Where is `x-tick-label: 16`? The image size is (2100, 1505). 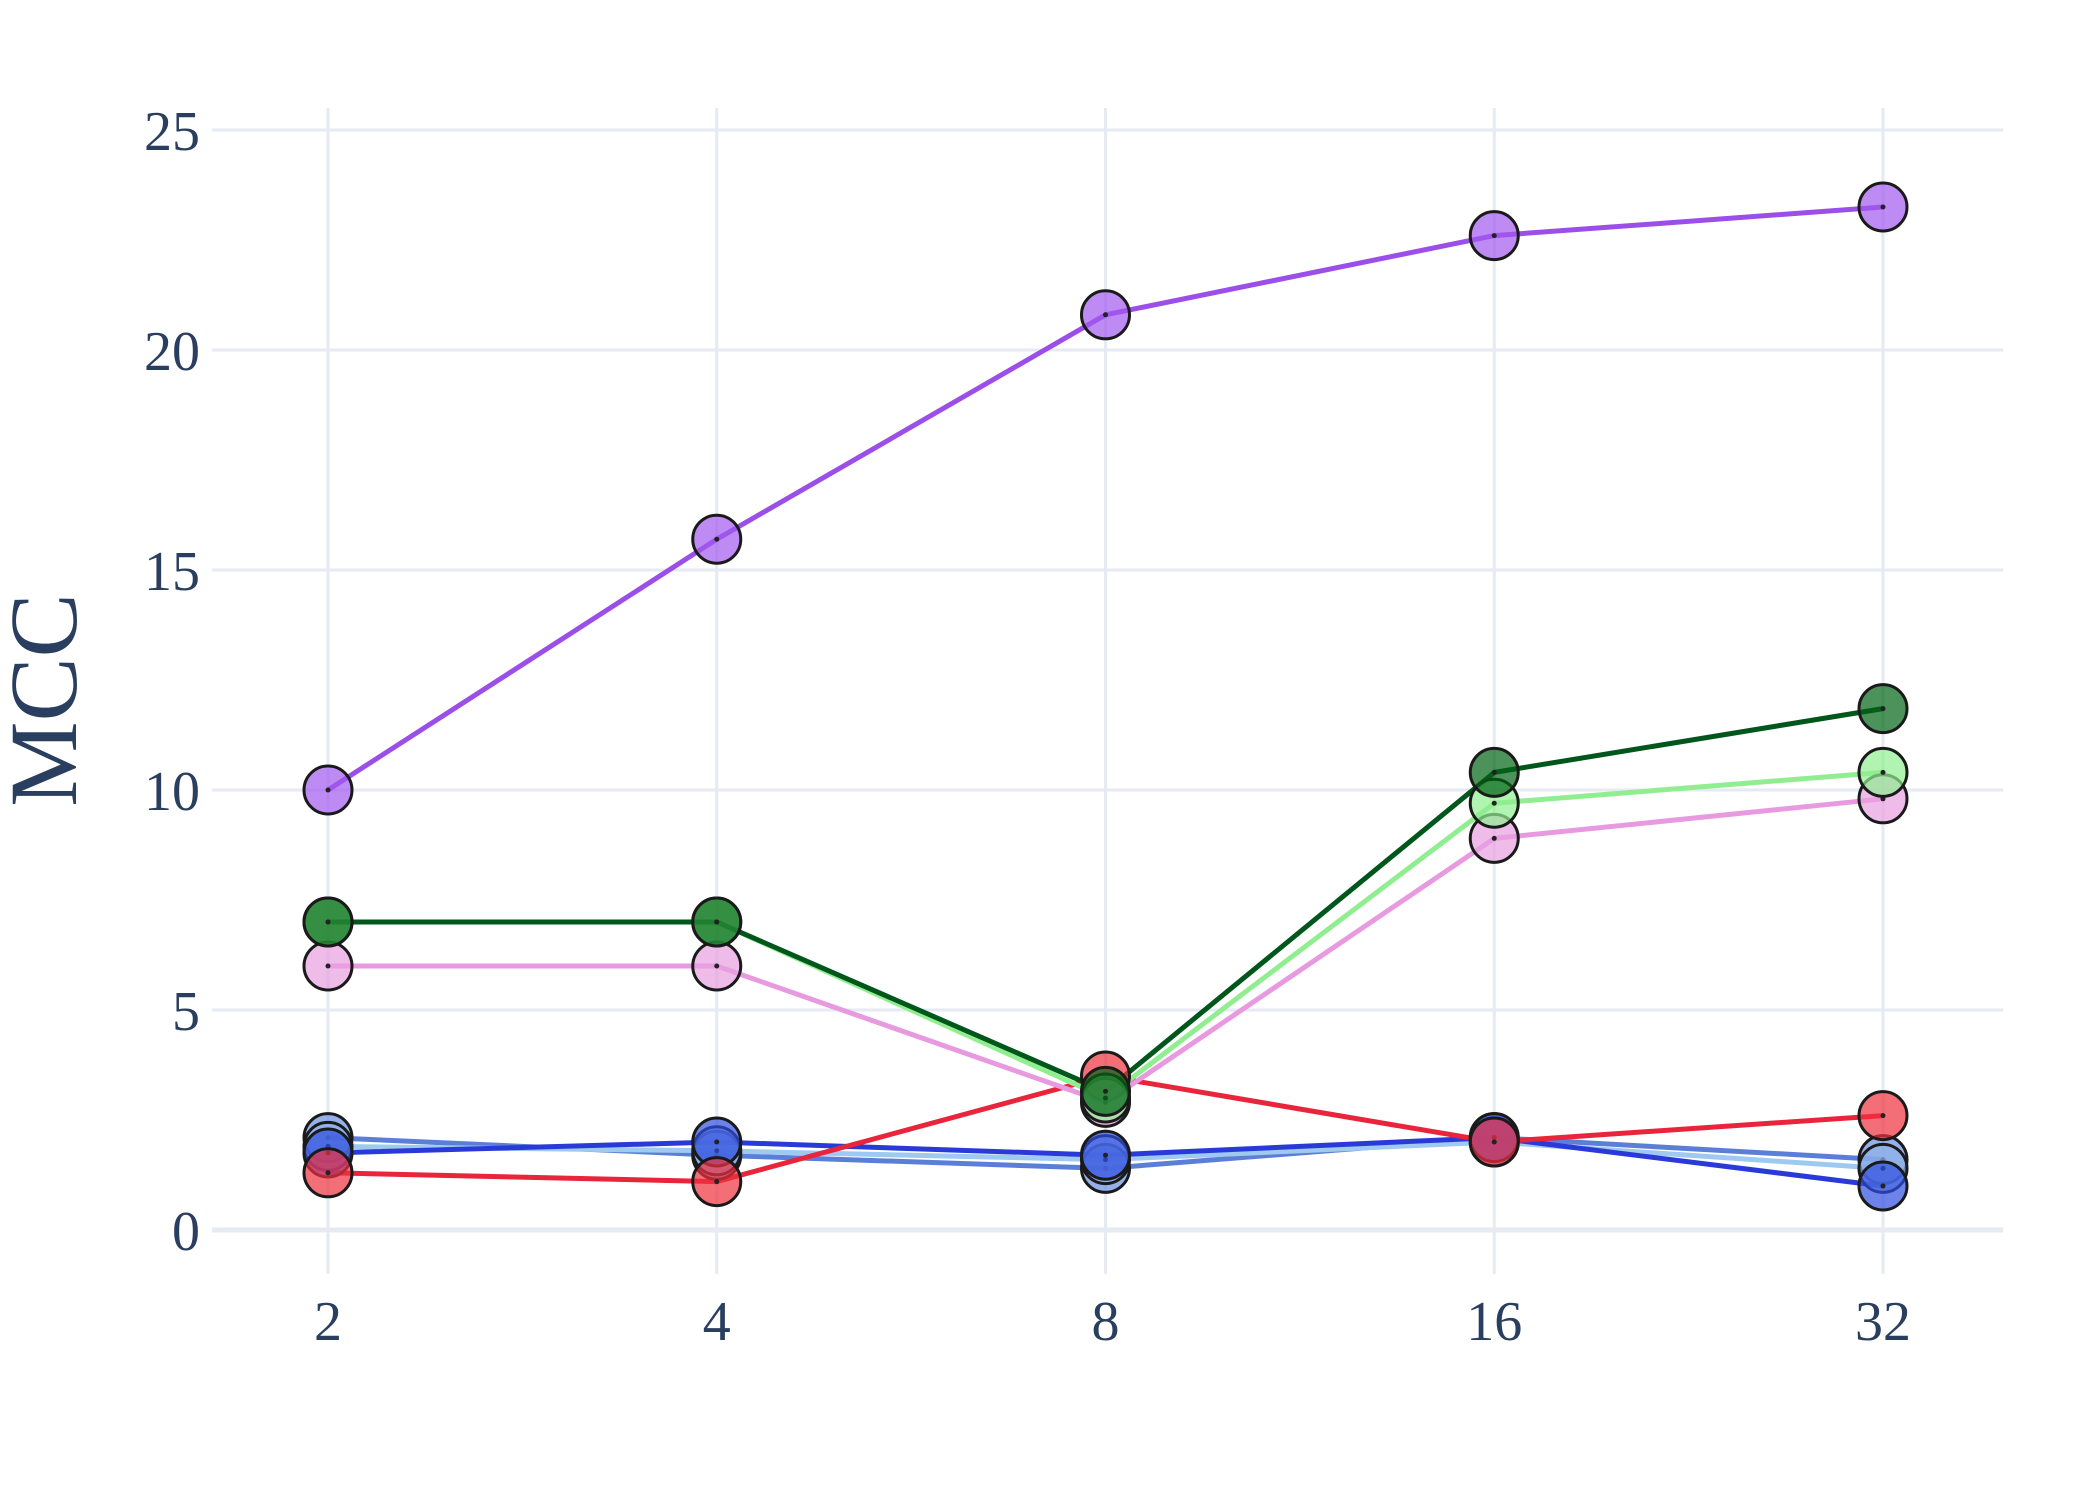 x-tick-label: 16 is located at coordinates (1494, 1322).